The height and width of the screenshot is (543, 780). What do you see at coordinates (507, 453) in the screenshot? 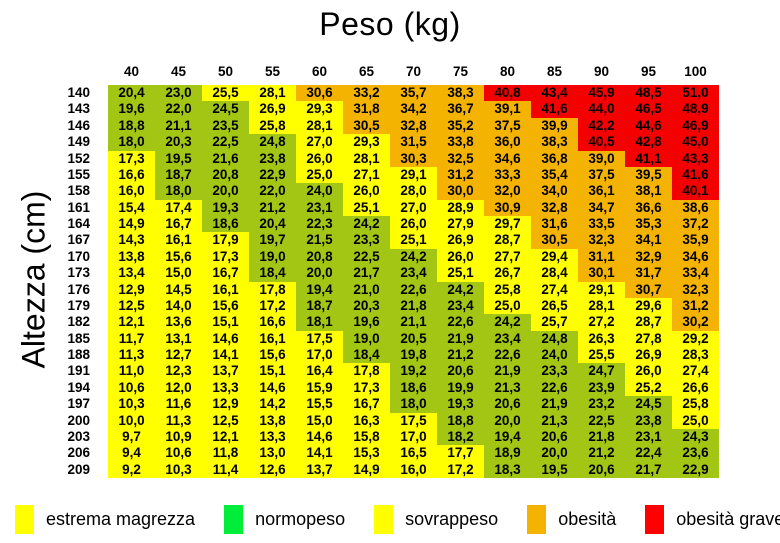
I see `bmi-cell: 18,9` at bounding box center [507, 453].